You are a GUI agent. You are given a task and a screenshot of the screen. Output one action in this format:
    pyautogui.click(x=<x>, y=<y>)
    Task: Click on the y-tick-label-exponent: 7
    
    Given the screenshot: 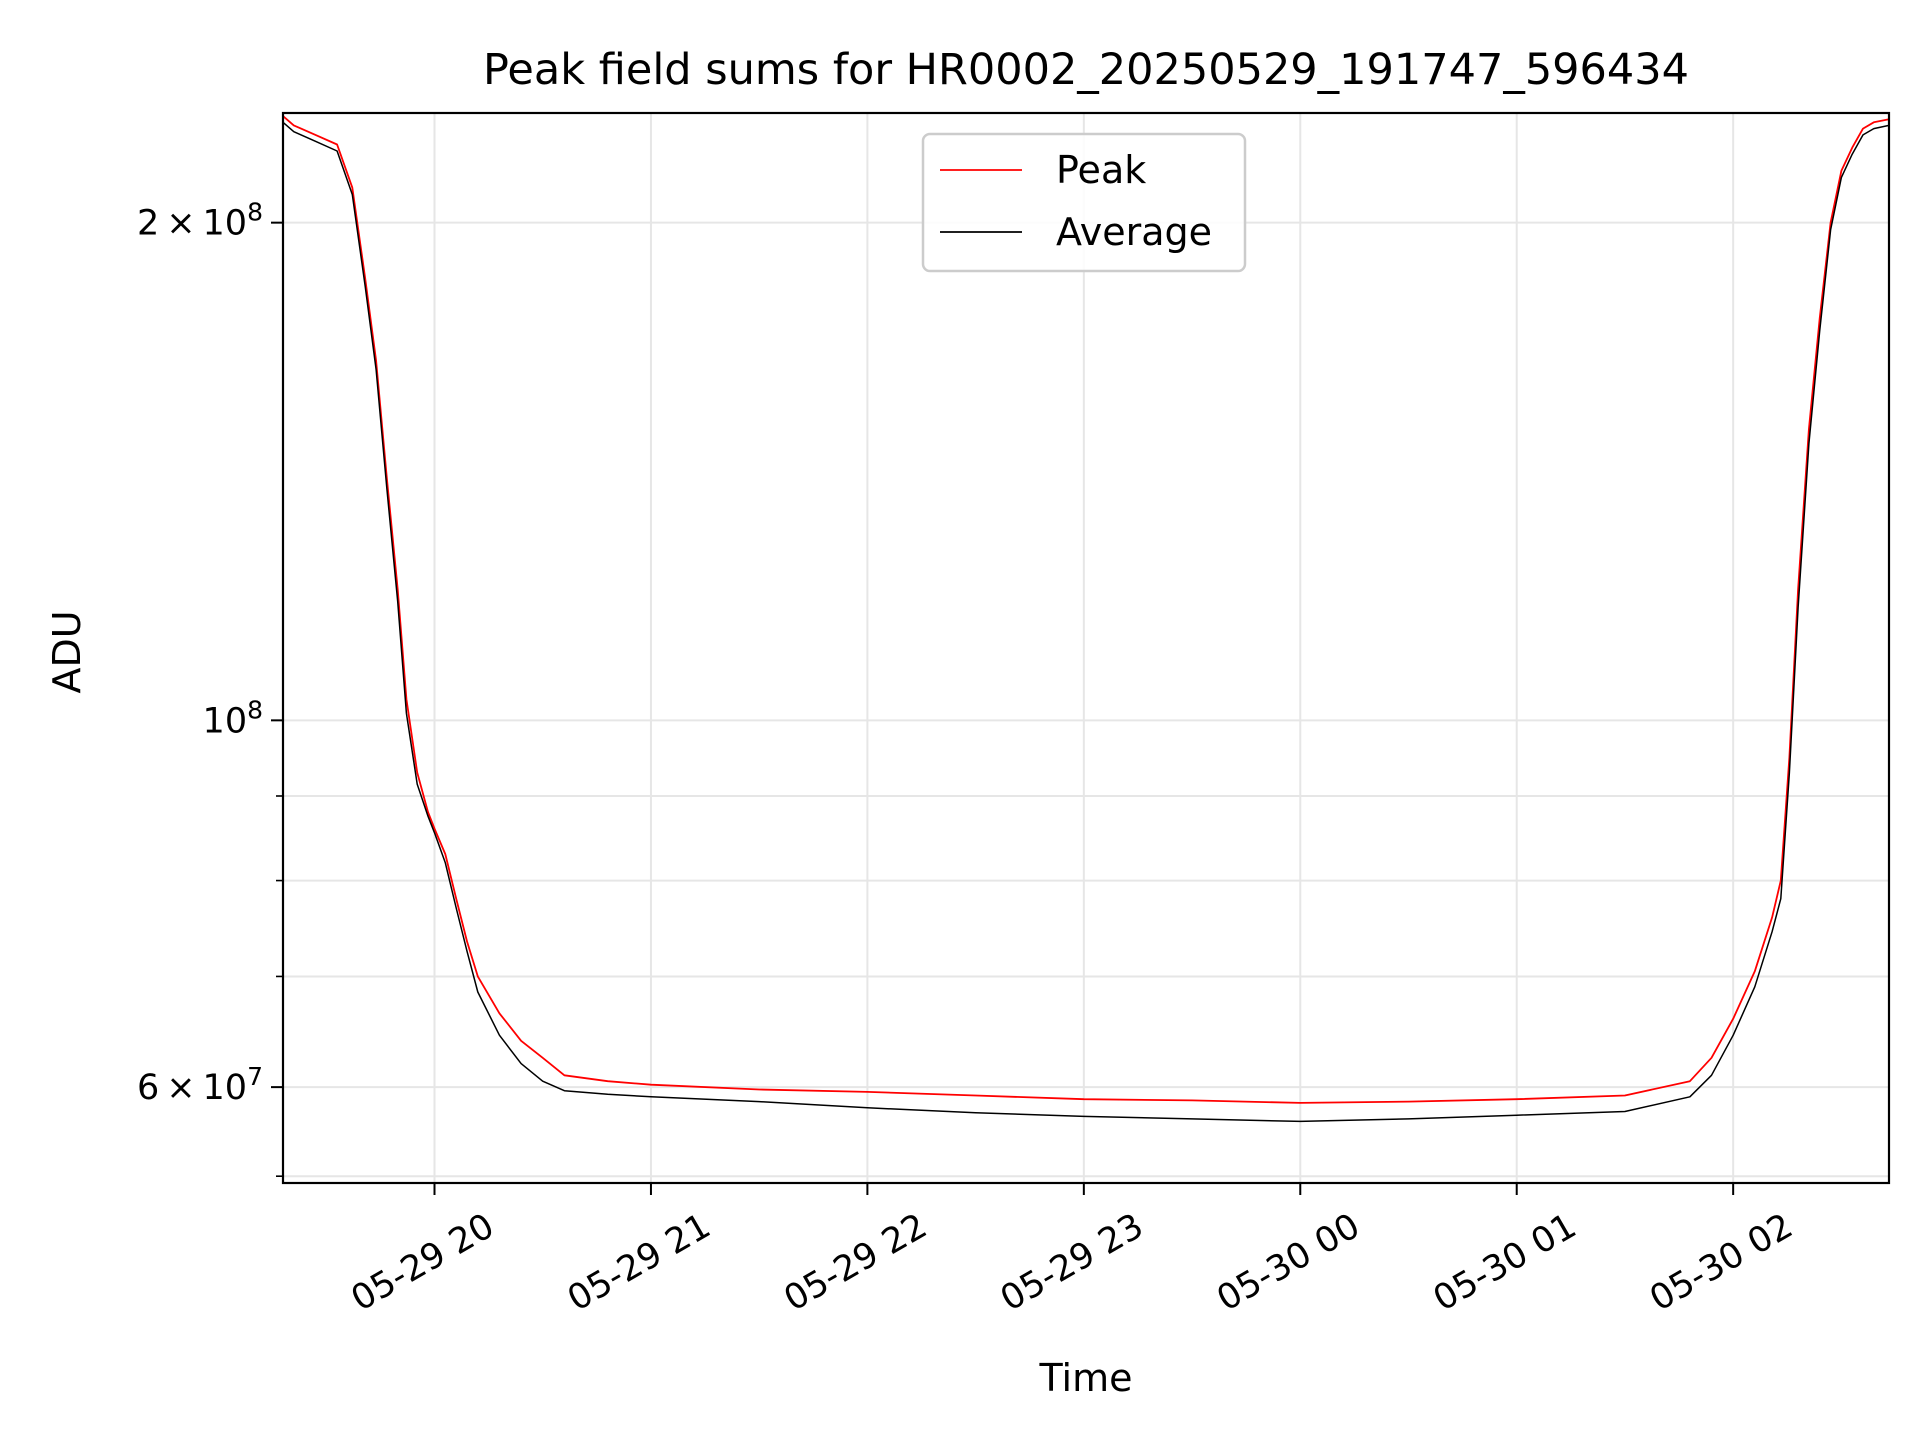 What is the action you would take?
    pyautogui.click(x=255, y=1076)
    